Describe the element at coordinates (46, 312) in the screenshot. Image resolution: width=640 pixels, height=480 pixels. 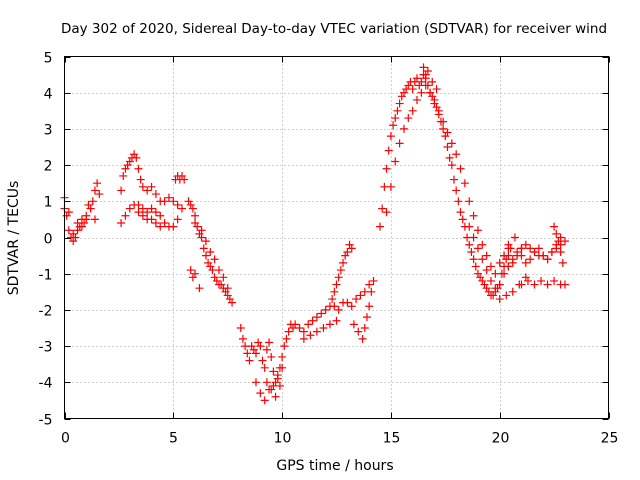
I see `y-tick-label: -2` at that location.